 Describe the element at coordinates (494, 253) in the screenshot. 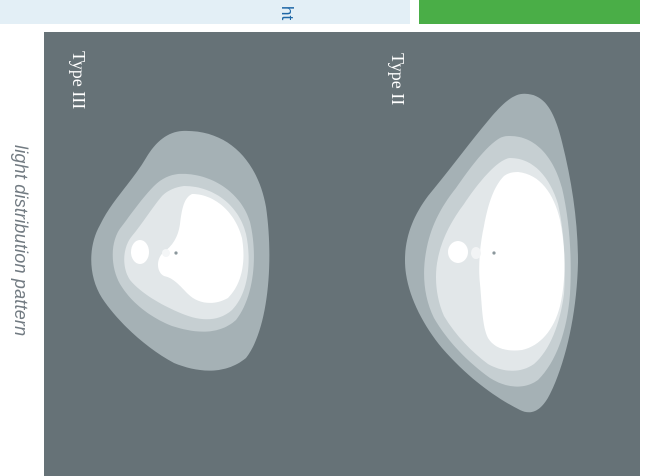

I see `type-ii-fixture-point` at that location.